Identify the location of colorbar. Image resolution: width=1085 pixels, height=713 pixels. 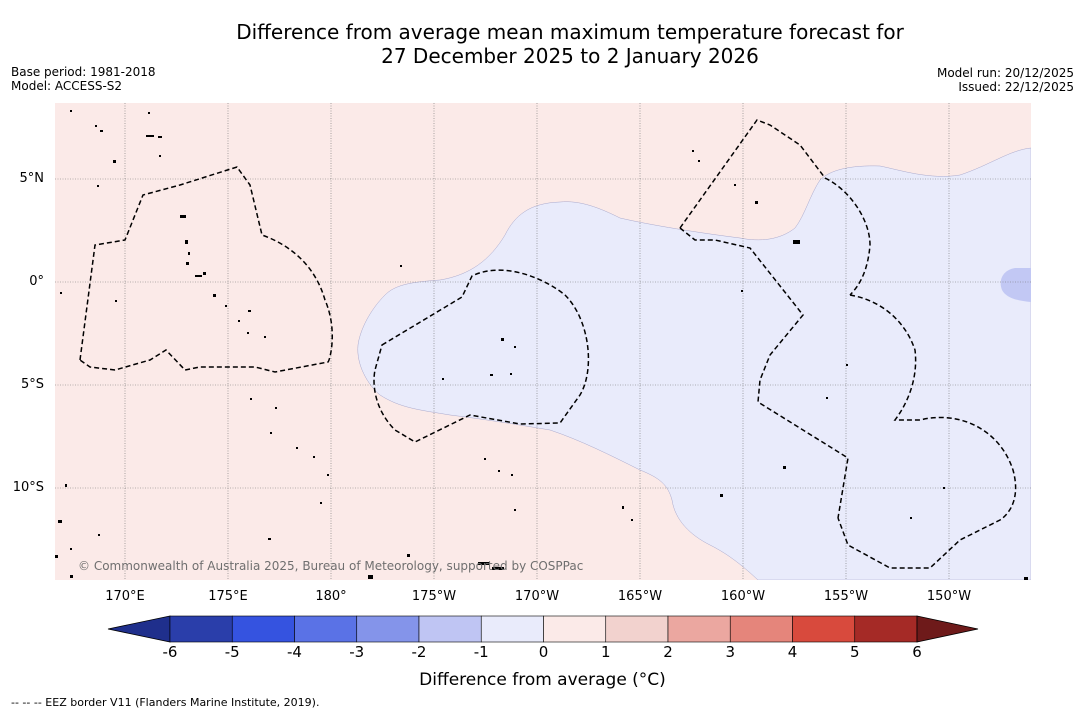
(543, 629).